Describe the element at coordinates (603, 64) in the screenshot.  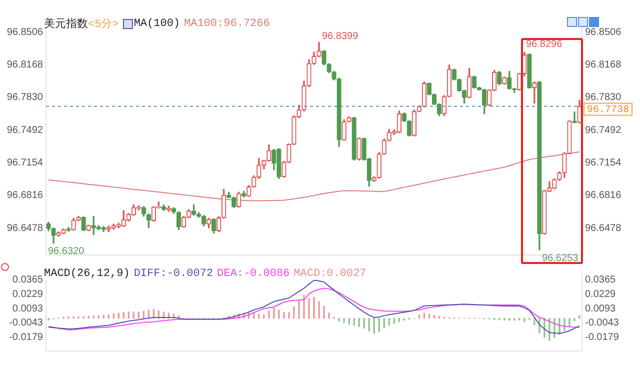
I see `y2-tick-label: 96.8168` at that location.